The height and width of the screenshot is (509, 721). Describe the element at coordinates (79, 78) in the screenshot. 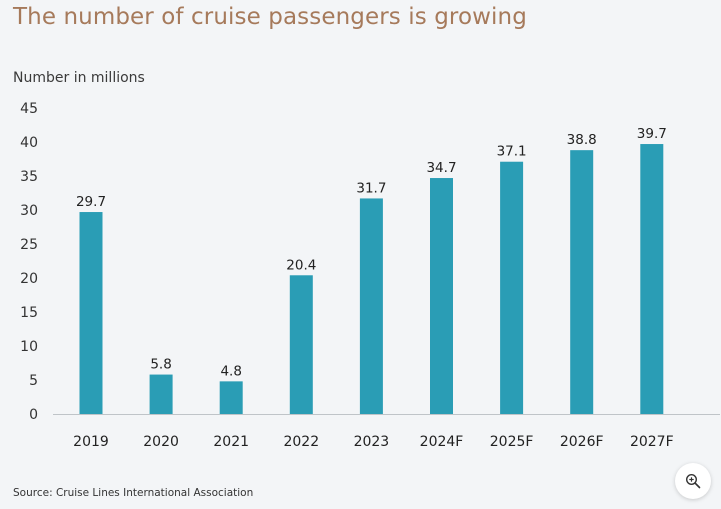

I see `y-axis-label: Number in millions` at that location.